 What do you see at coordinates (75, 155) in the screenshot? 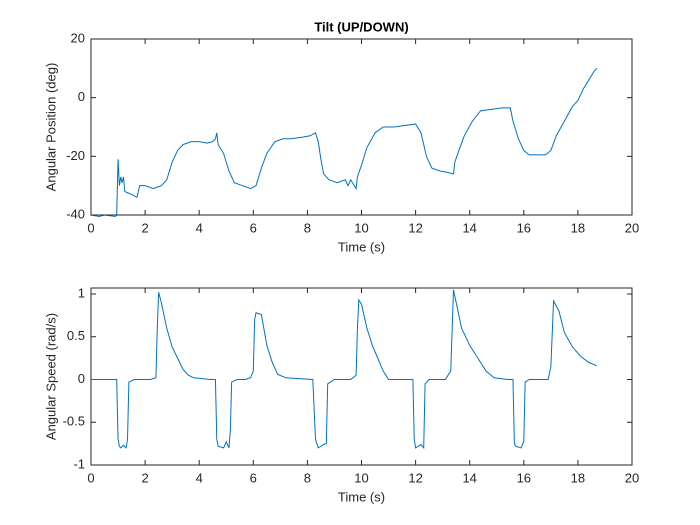
I see `y-tick-label: -20` at bounding box center [75, 155].